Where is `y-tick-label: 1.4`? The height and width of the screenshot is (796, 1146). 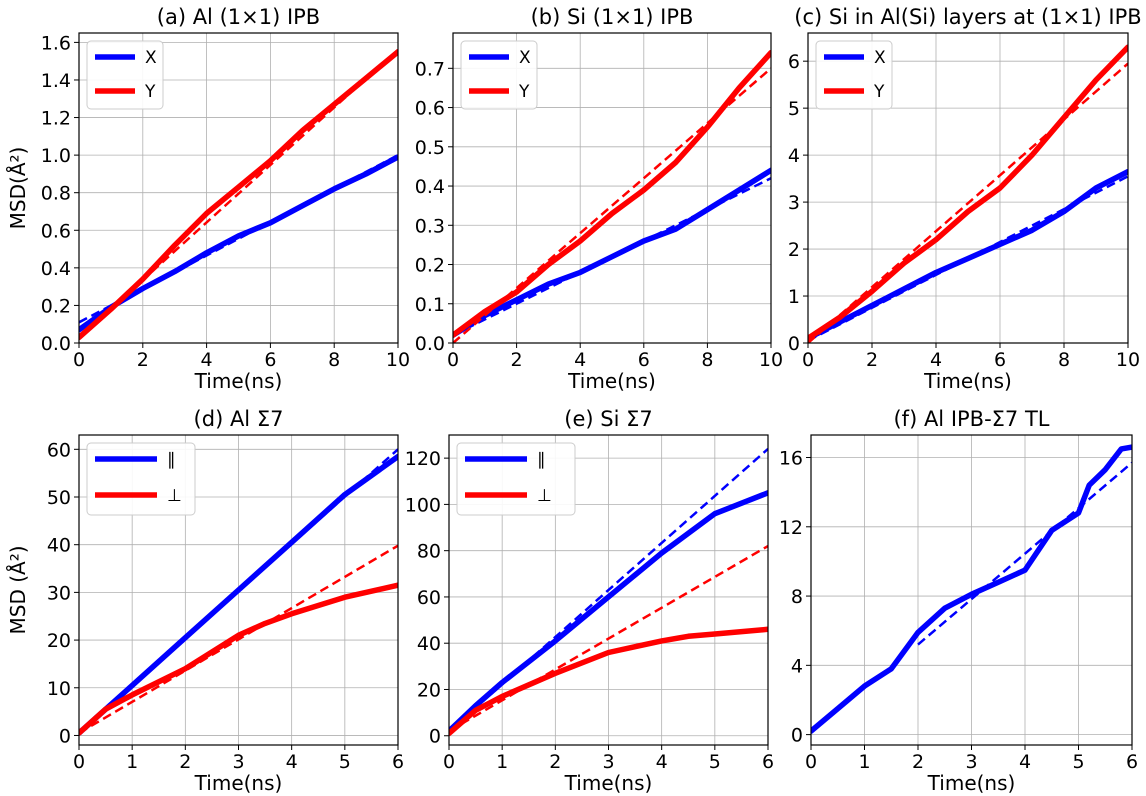 y-tick-label: 1.4 is located at coordinates (56, 81).